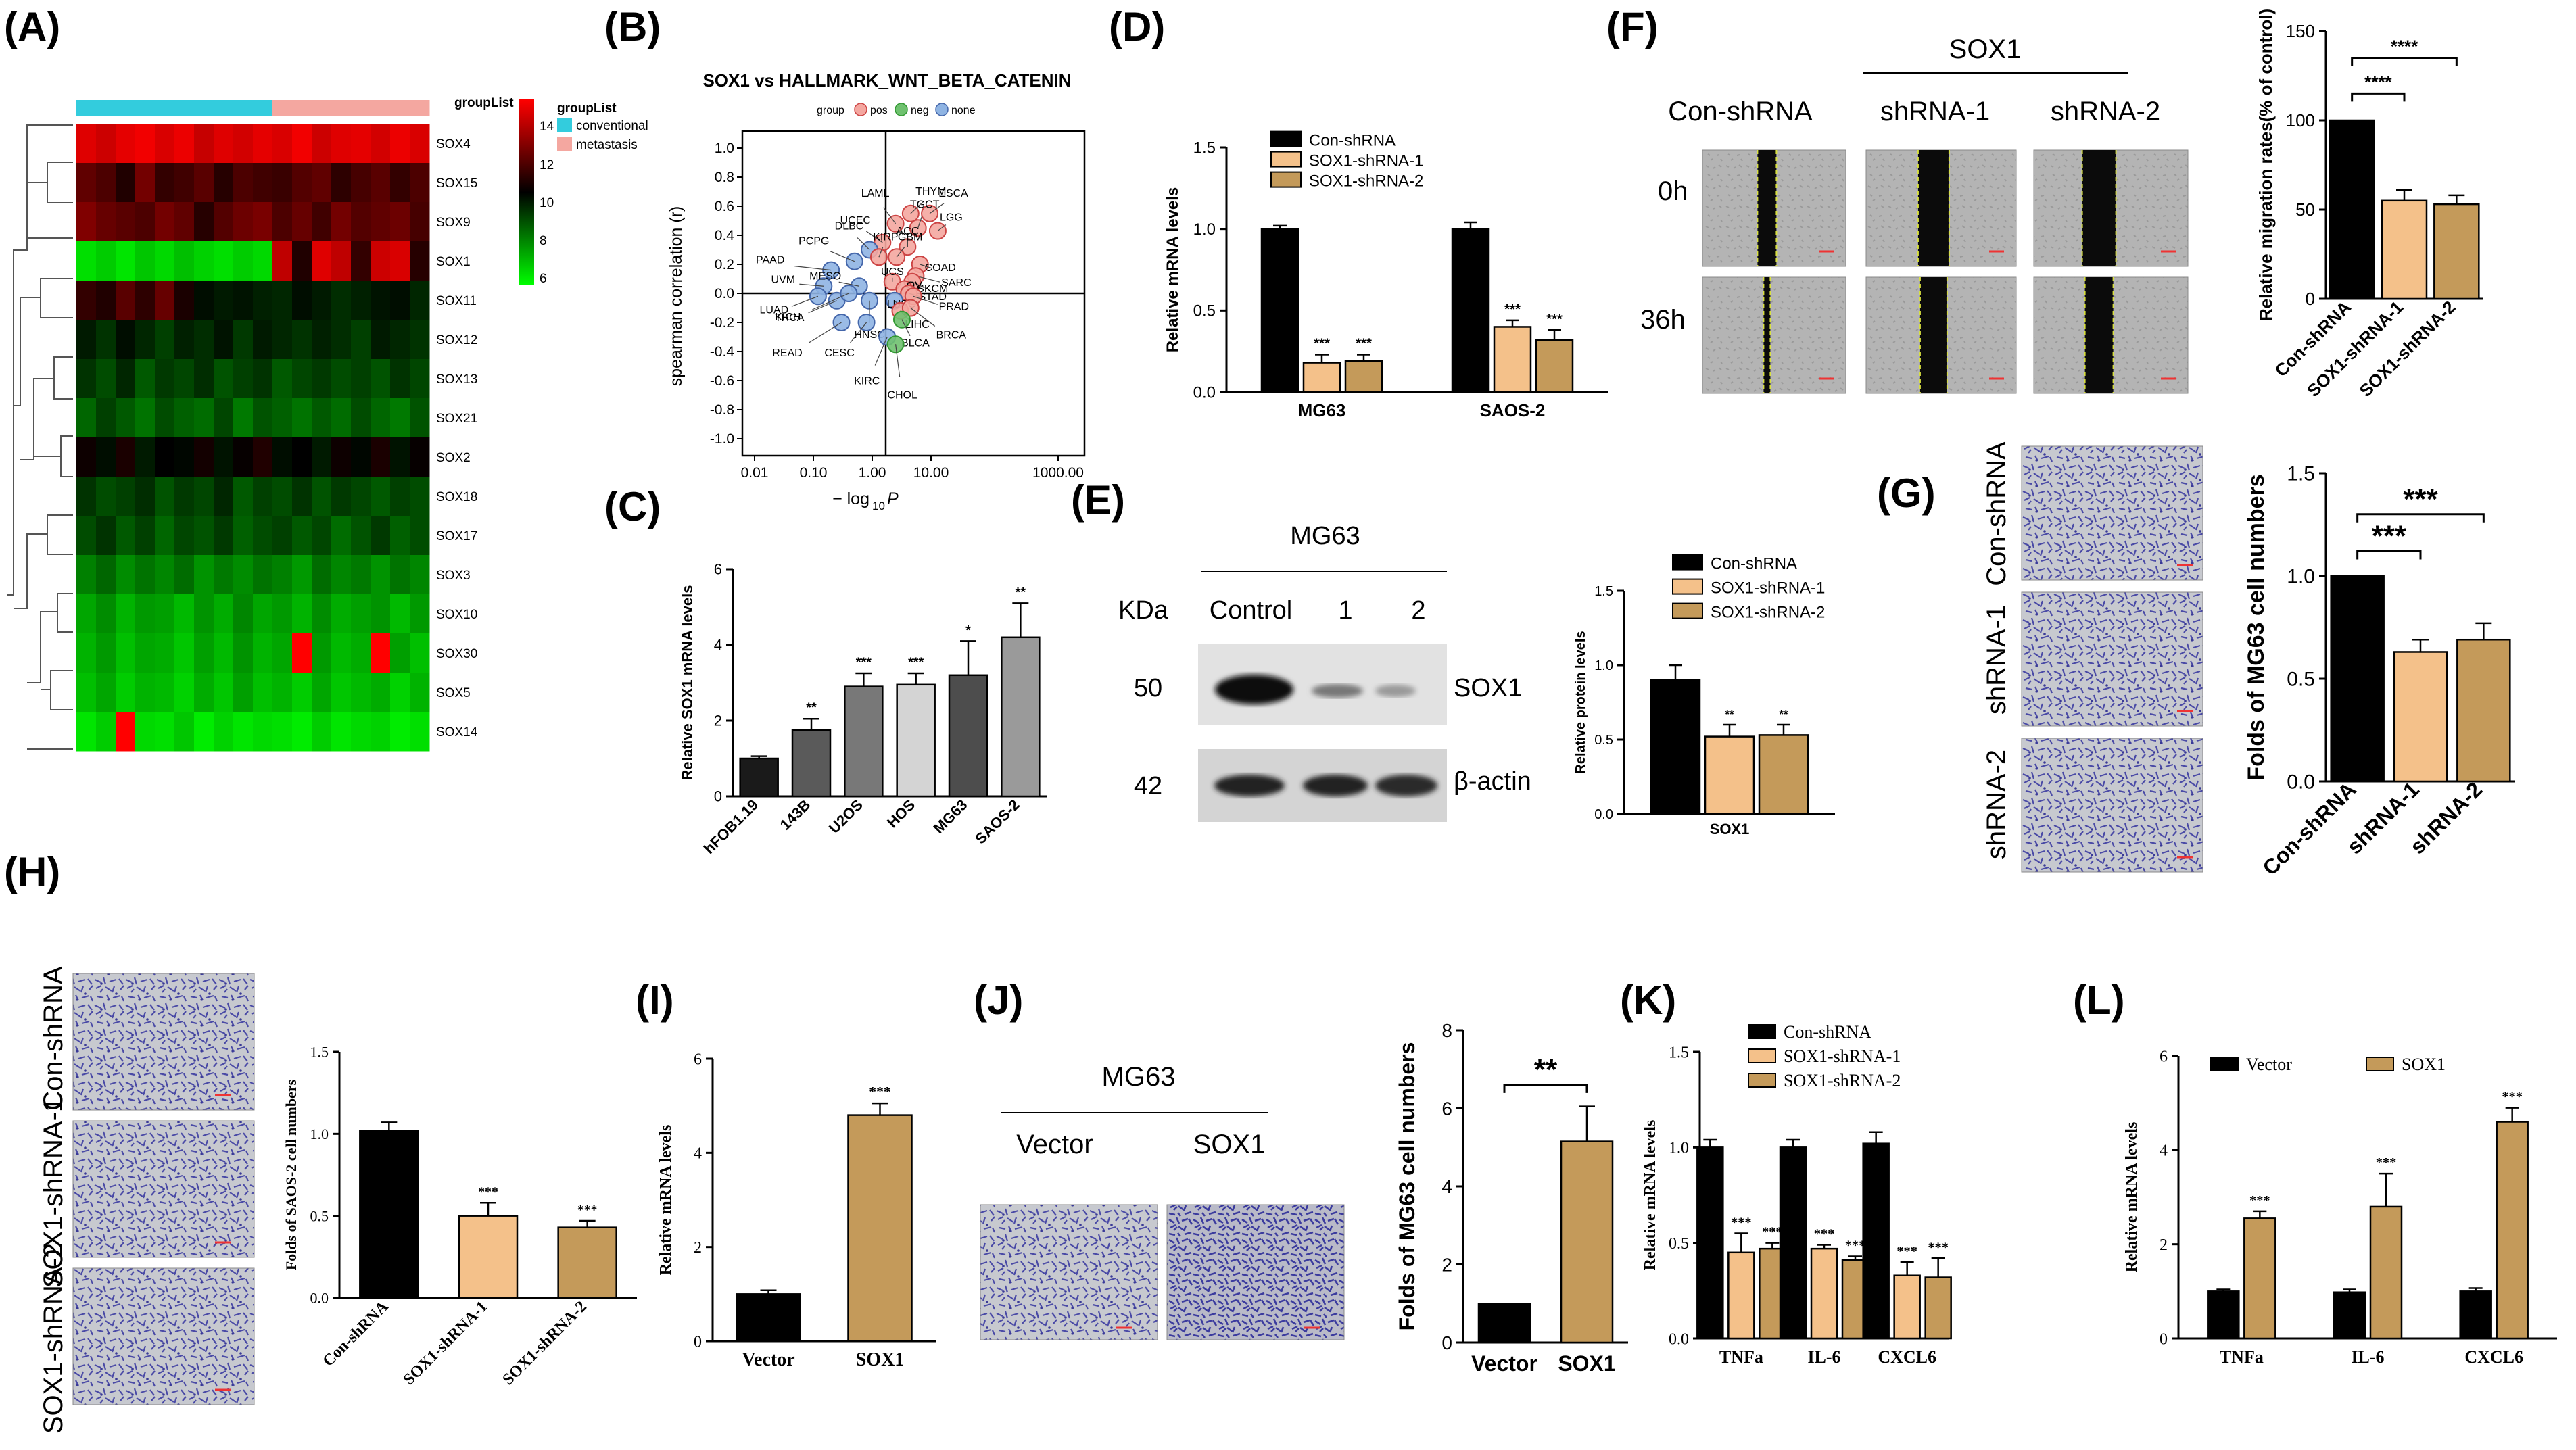  I want to click on scatter-y-tick-label: 1.0, so click(724, 148).